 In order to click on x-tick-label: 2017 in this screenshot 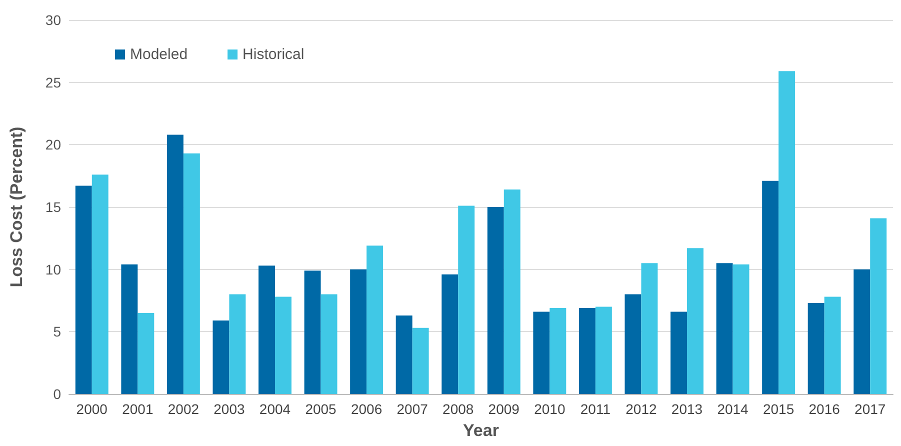, I will do `click(870, 409)`.